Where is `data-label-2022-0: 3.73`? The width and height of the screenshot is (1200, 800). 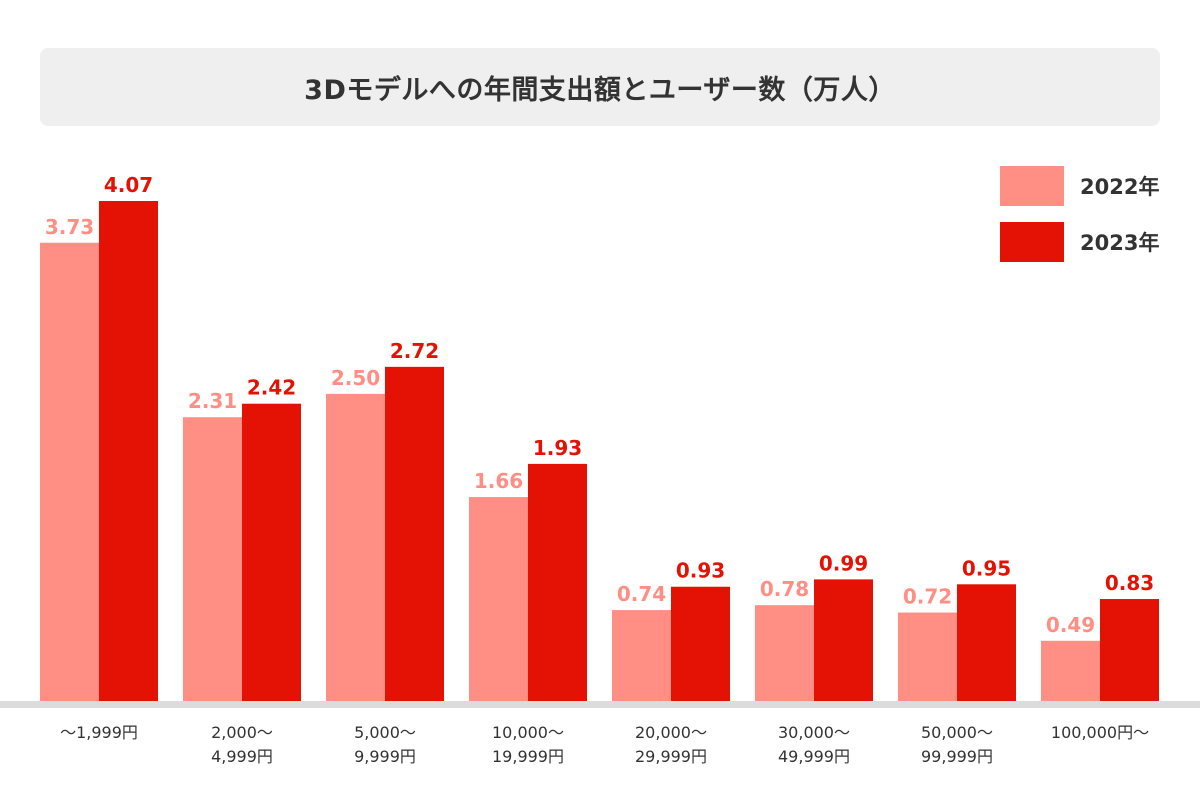 data-label-2022-0: 3.73 is located at coordinates (69, 227).